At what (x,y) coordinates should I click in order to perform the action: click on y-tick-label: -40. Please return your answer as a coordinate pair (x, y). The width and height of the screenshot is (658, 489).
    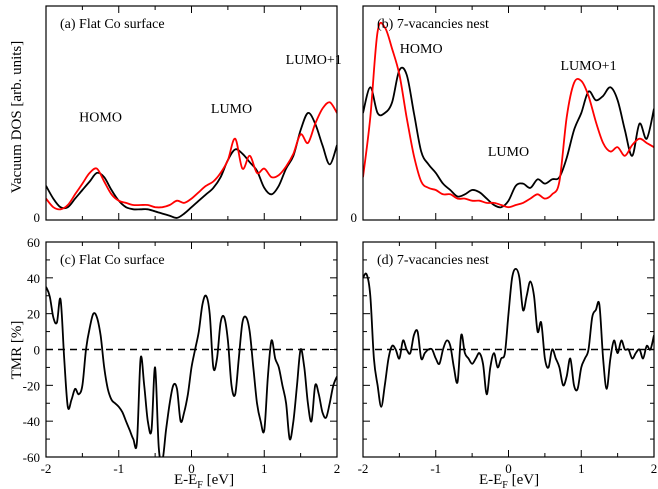
    Looking at the image, I should click on (31, 421).